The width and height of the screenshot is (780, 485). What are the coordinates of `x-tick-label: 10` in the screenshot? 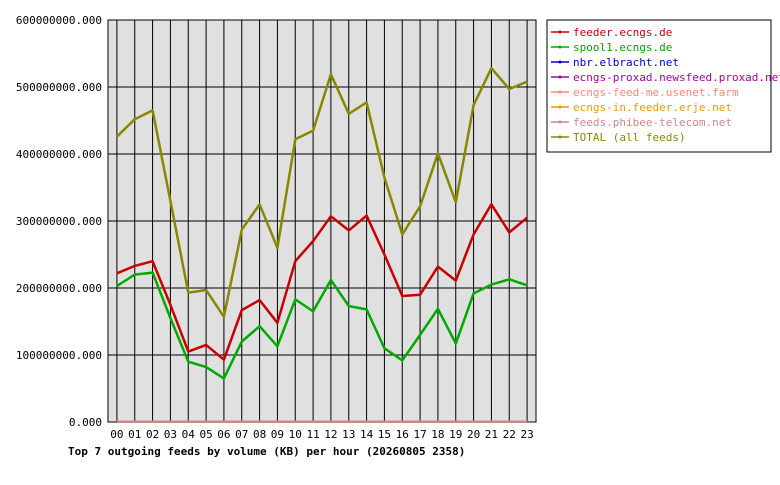 It's located at (295, 434).